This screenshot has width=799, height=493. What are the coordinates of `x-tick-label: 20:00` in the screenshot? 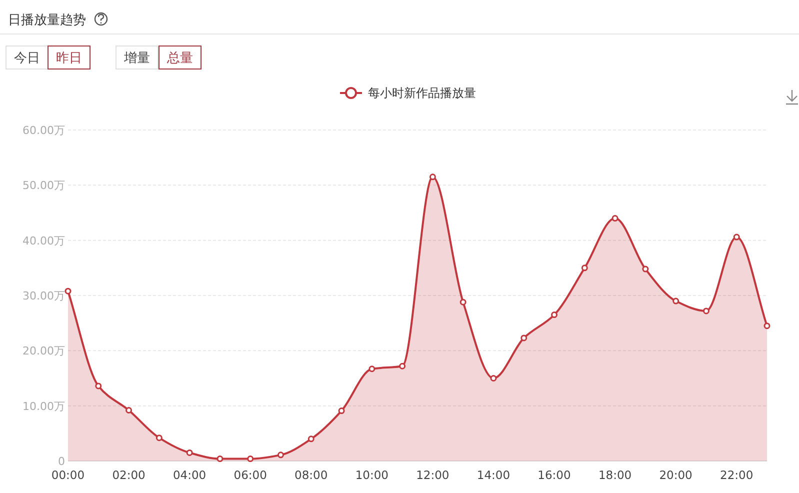 It's located at (675, 475).